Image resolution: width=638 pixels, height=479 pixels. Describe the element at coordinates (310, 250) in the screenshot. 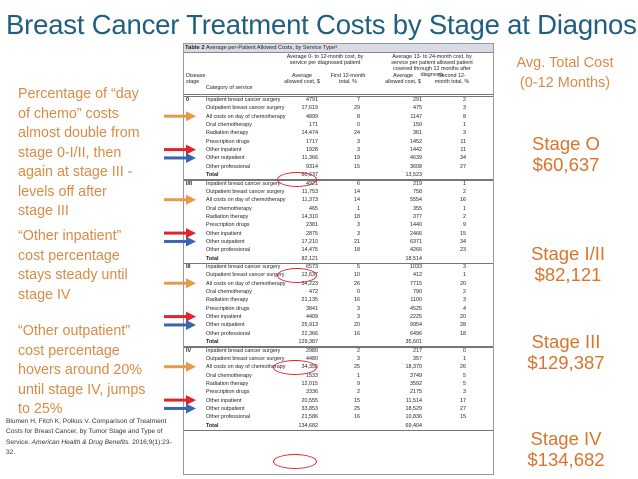

I see `cost-cell: 14,475` at that location.